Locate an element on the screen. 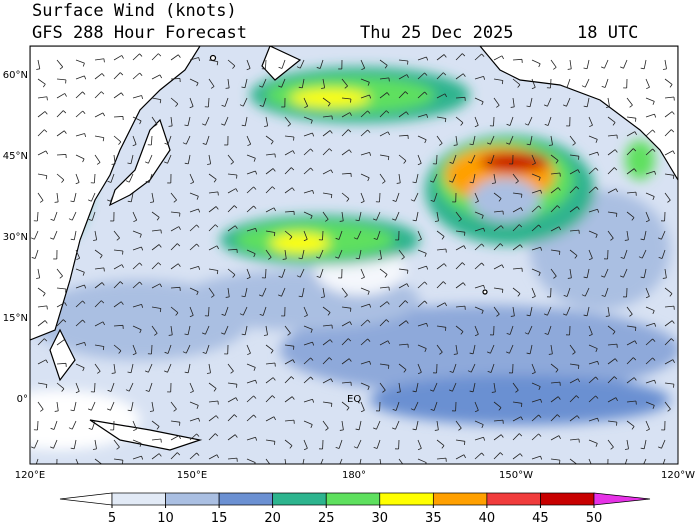 This screenshot has width=700, height=525. colorbar-label: 10 is located at coordinates (165, 518).